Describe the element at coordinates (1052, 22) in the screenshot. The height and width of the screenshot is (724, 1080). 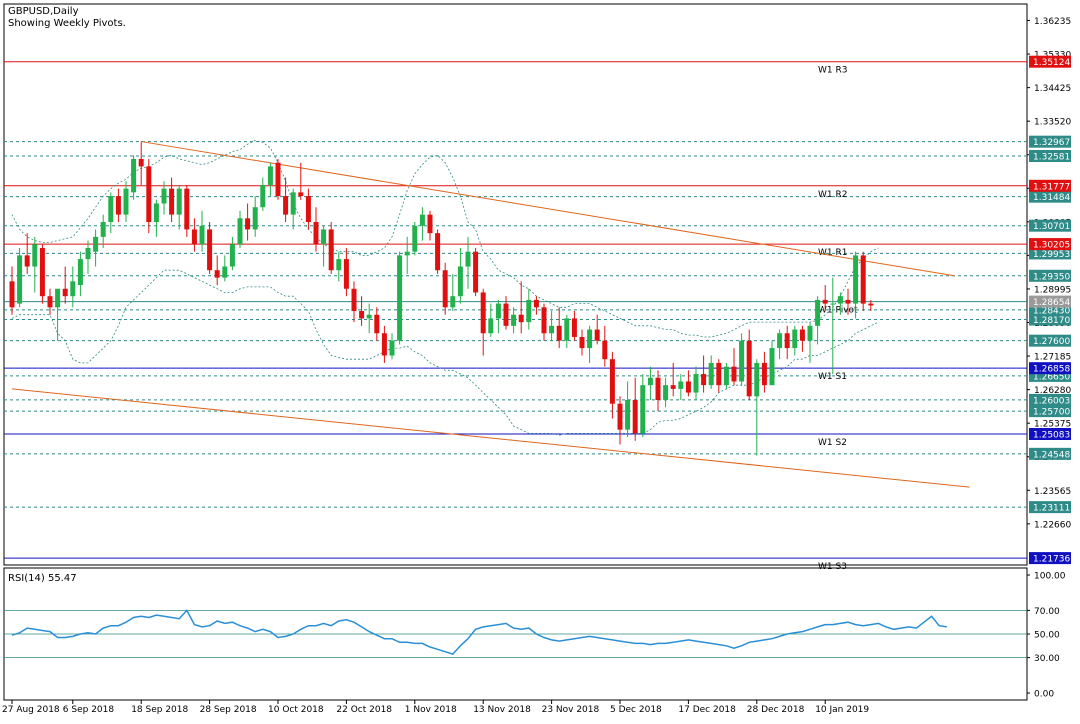
I see `price-tick-label: 1.36235` at that location.